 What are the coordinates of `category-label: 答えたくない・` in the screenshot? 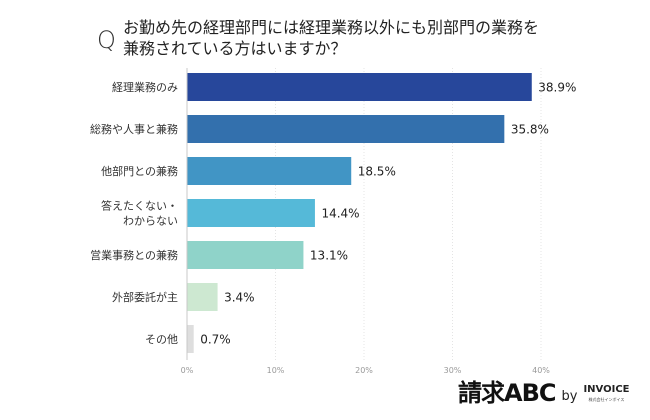 It's located at (139, 206).